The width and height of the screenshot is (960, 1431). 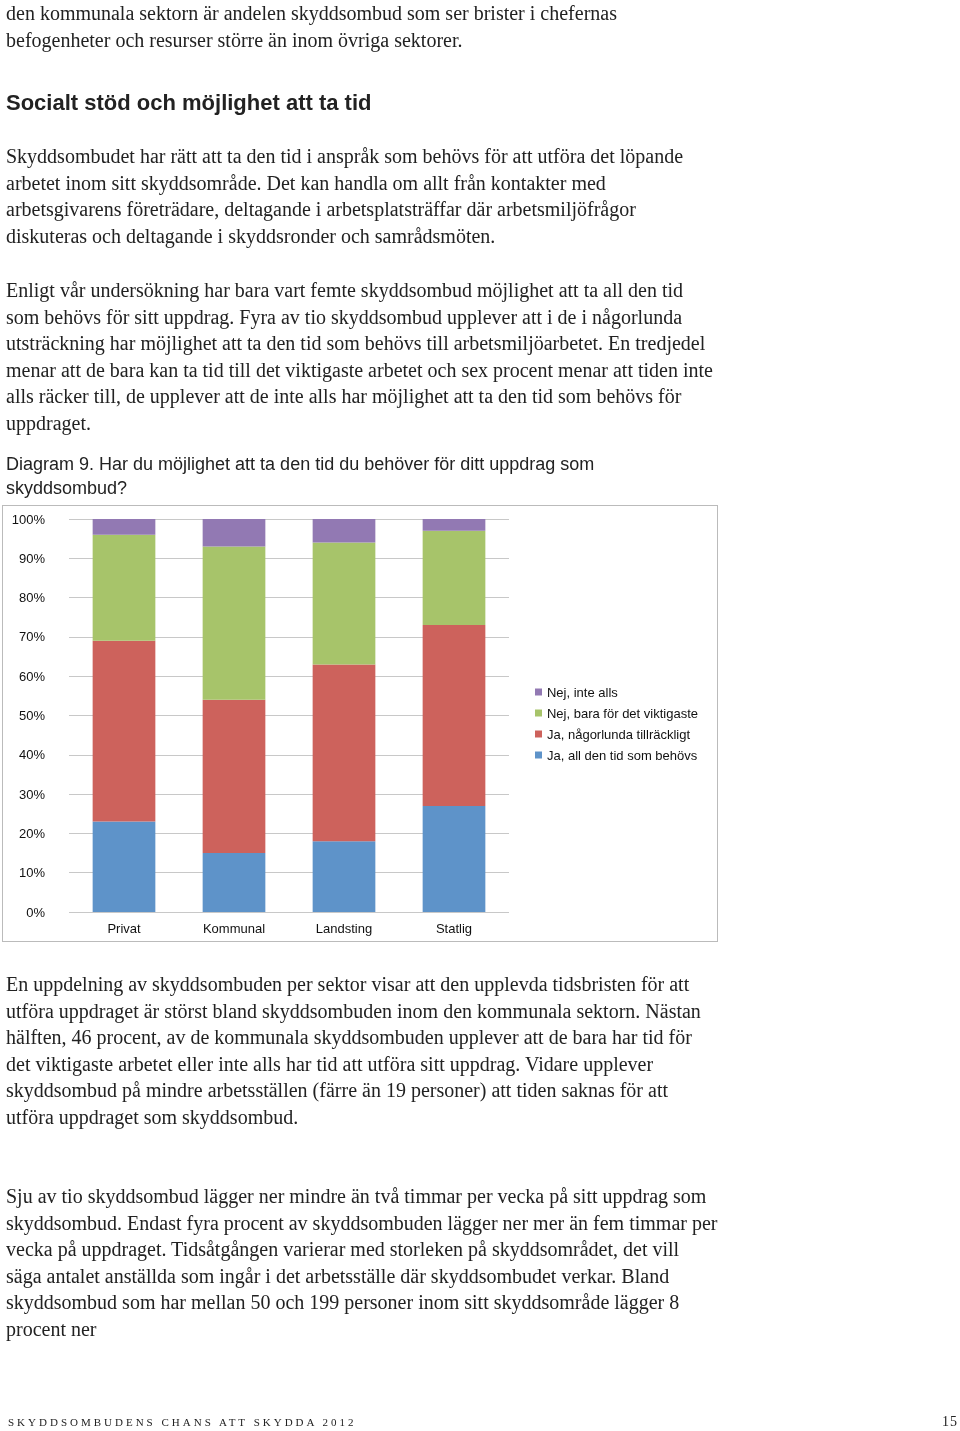 I want to click on y-tick-label: 50%, so click(x=32, y=715).